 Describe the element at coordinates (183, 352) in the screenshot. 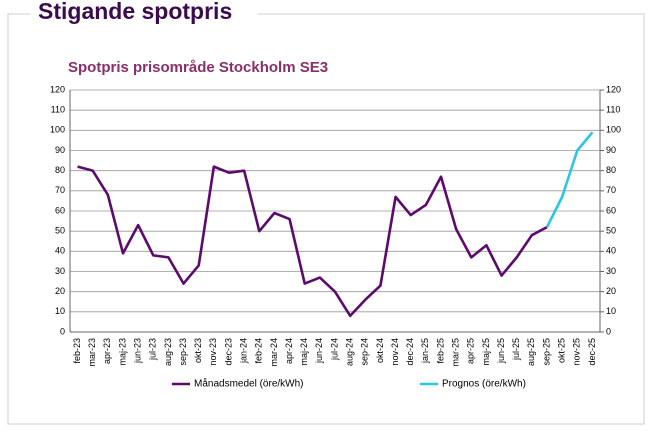

I see `x-tick-label: sep-23` at that location.